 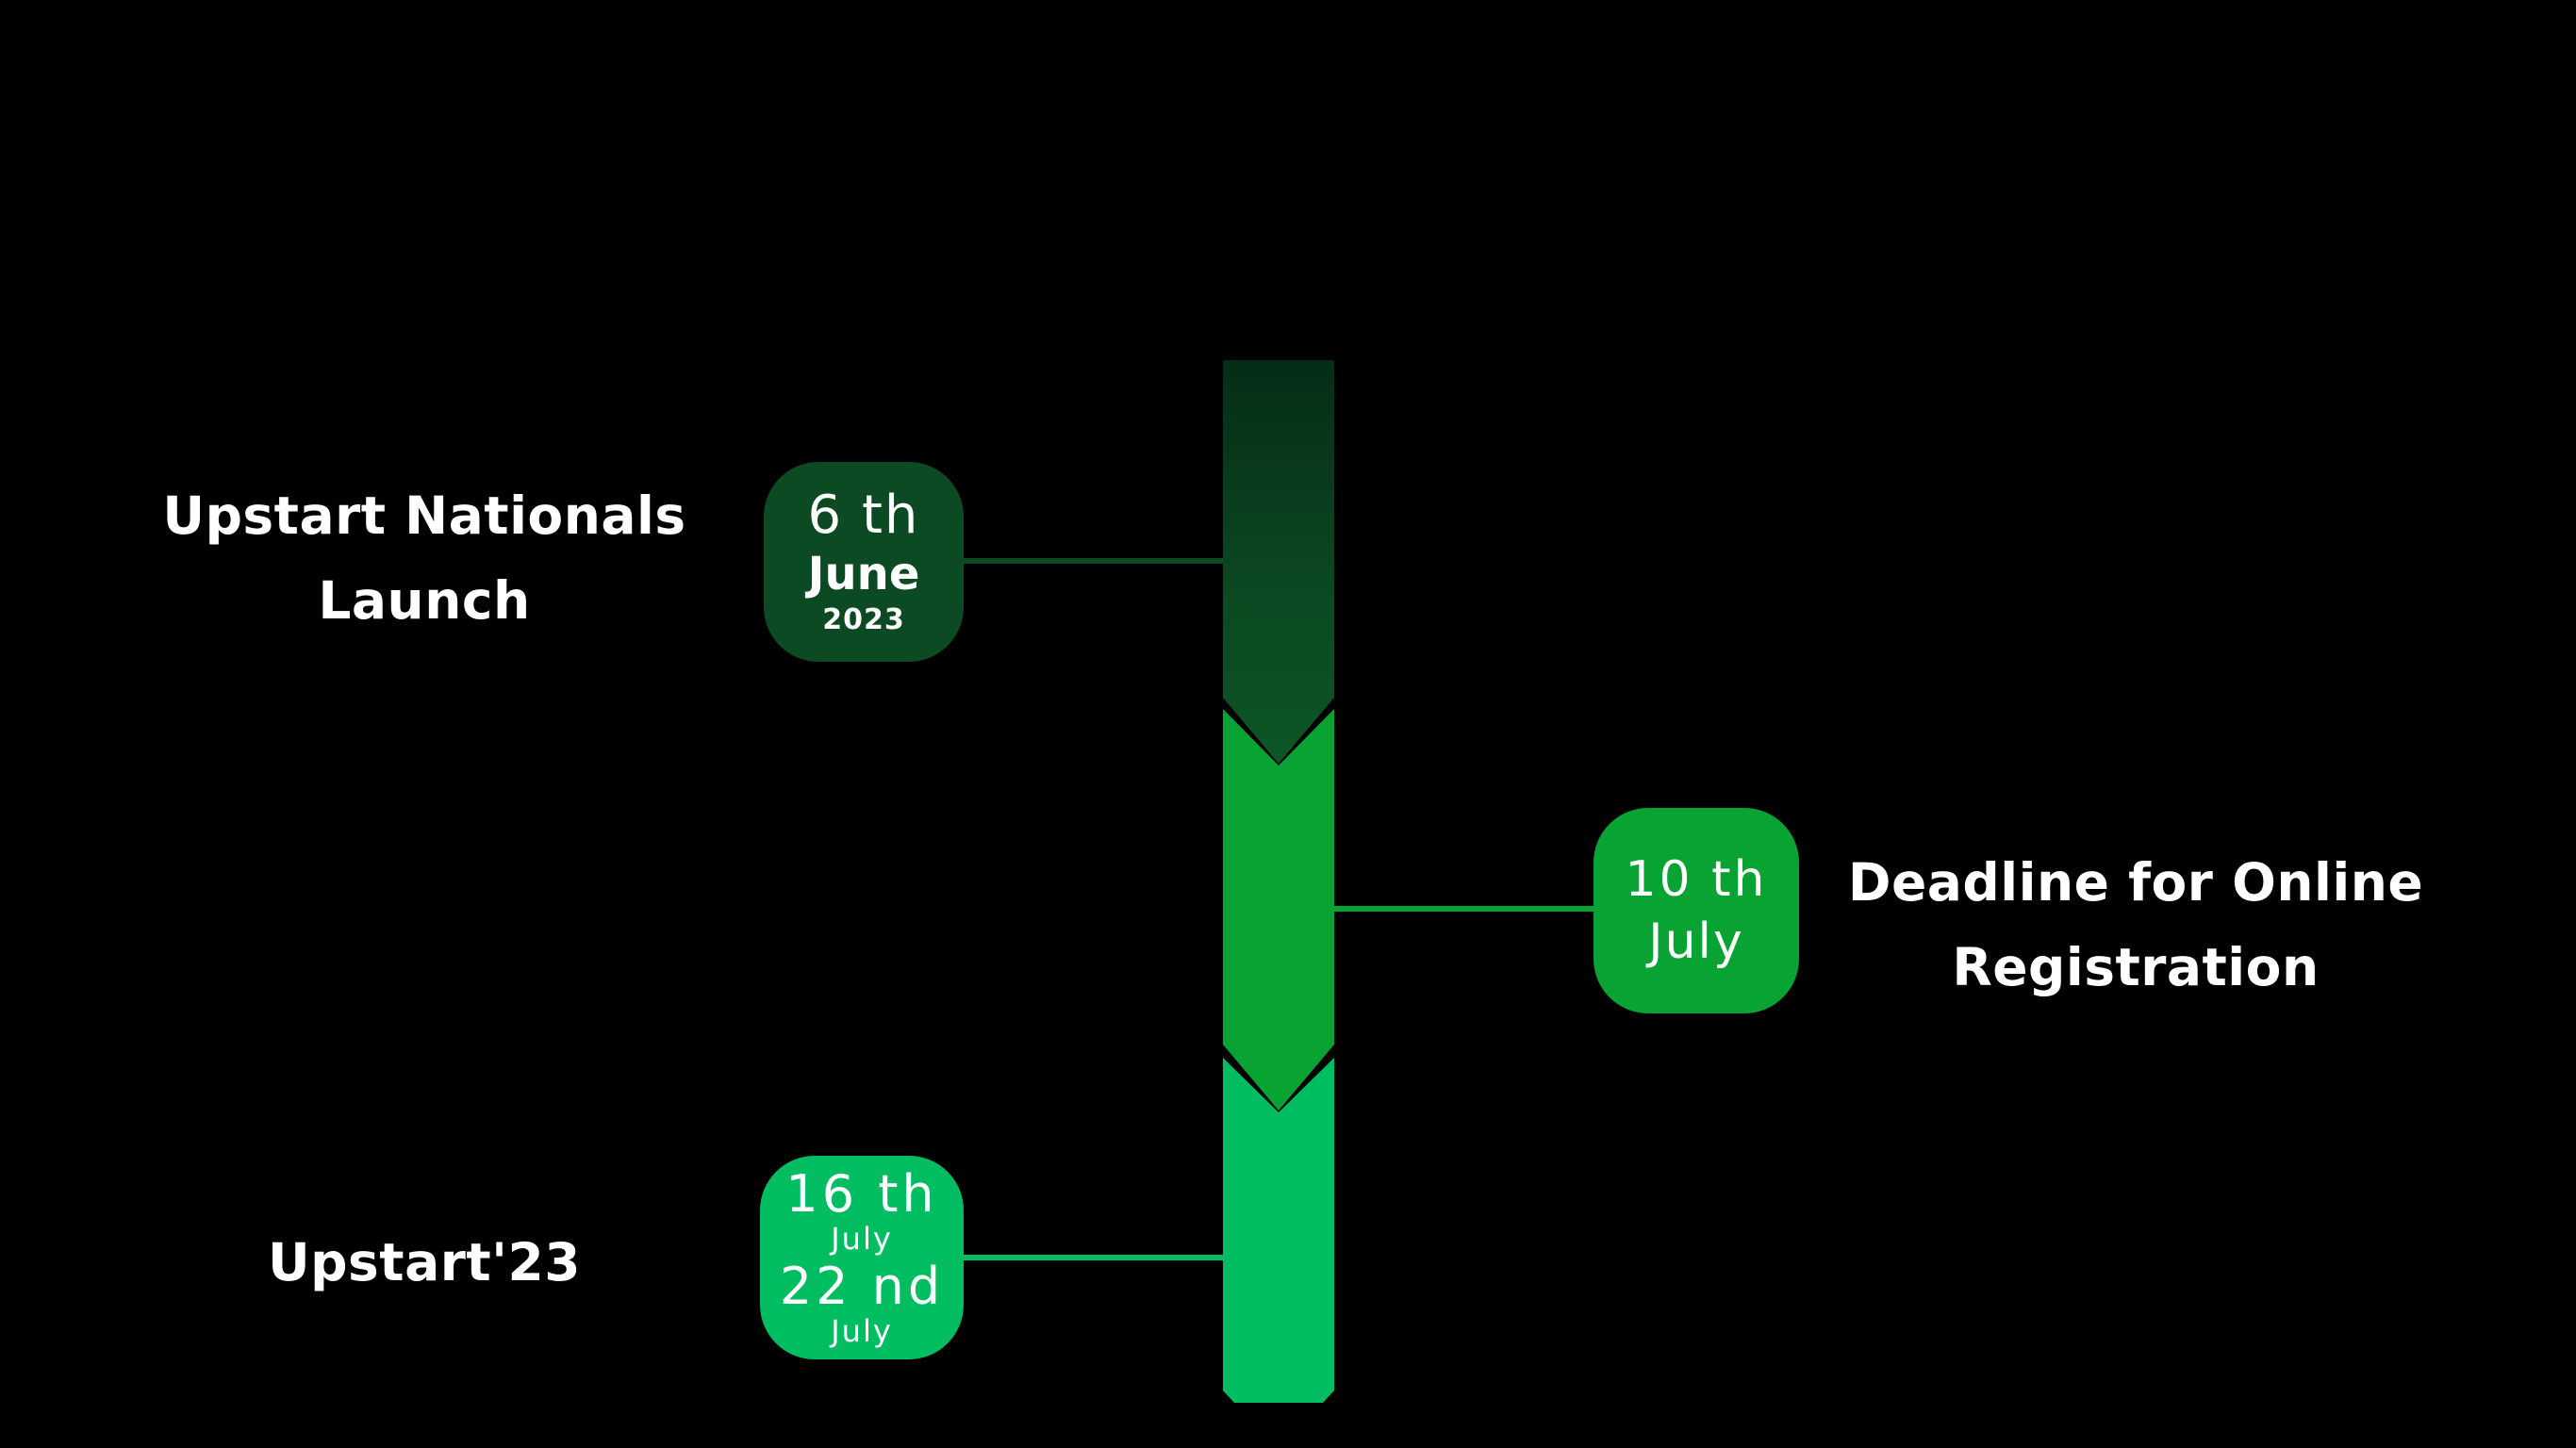 I want to click on badge-3-end-month: July, so click(x=862, y=1331).